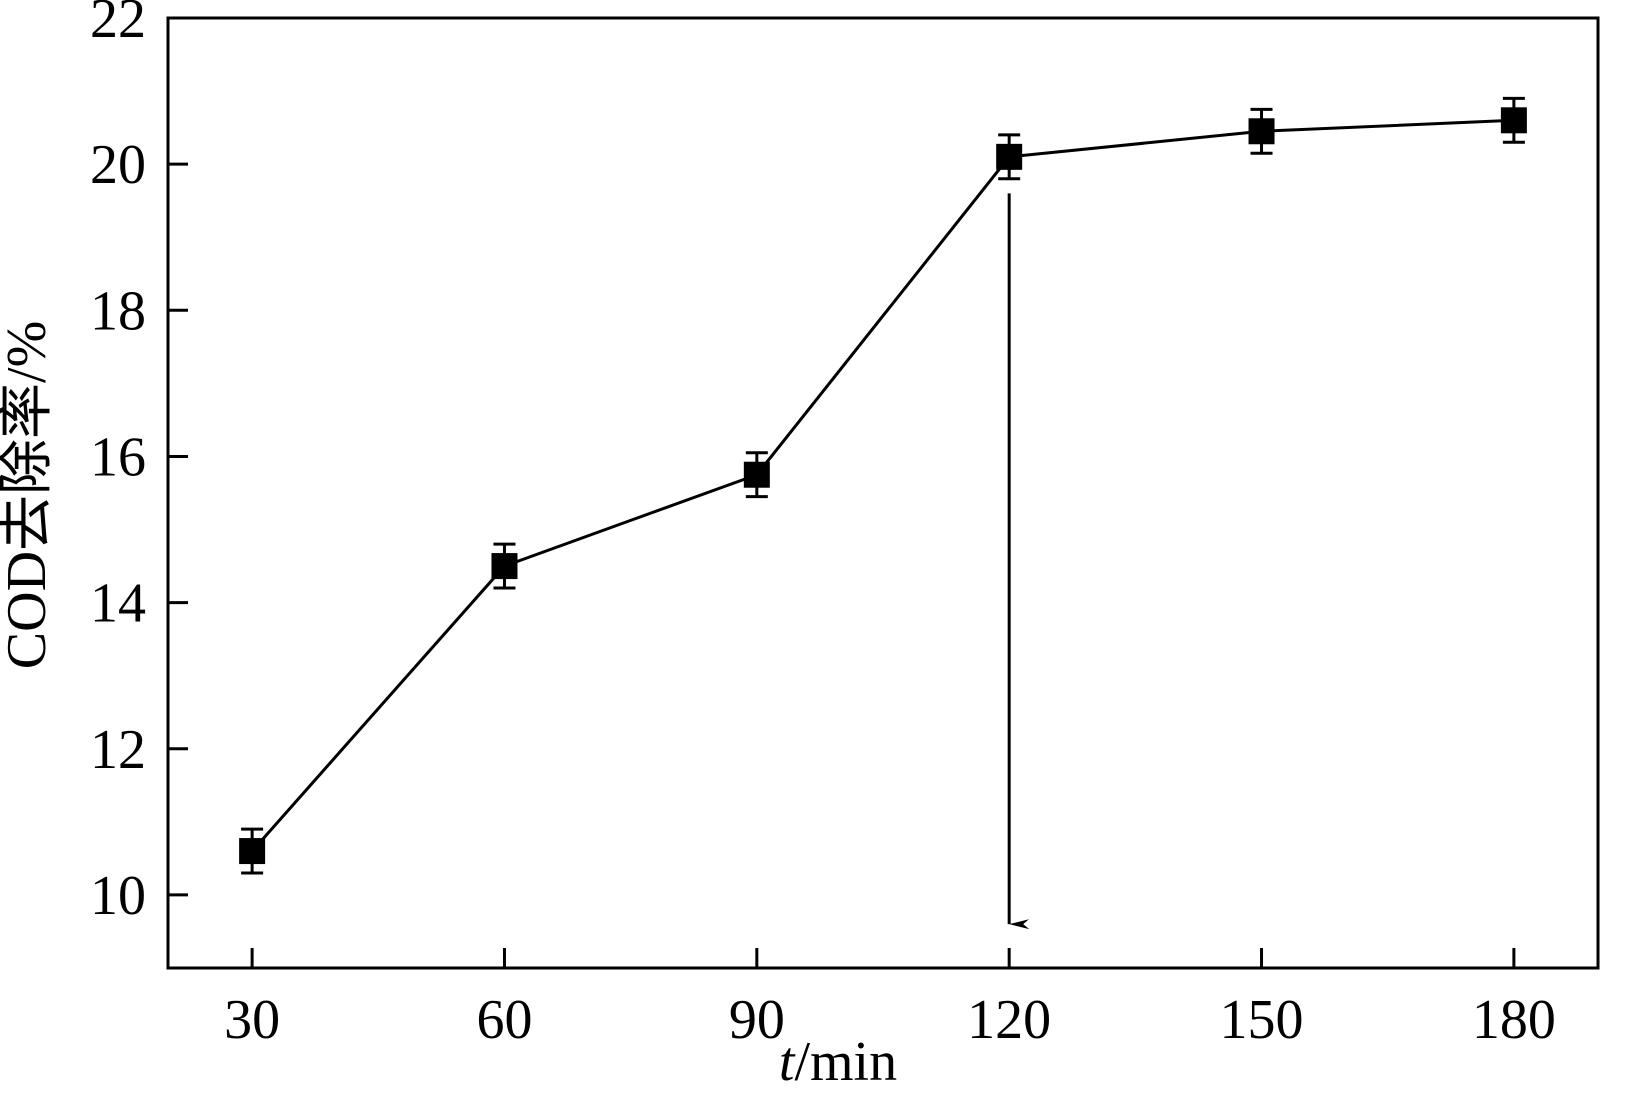 The image size is (1636, 1095). I want to click on y-tick-label: 16, so click(118, 457).